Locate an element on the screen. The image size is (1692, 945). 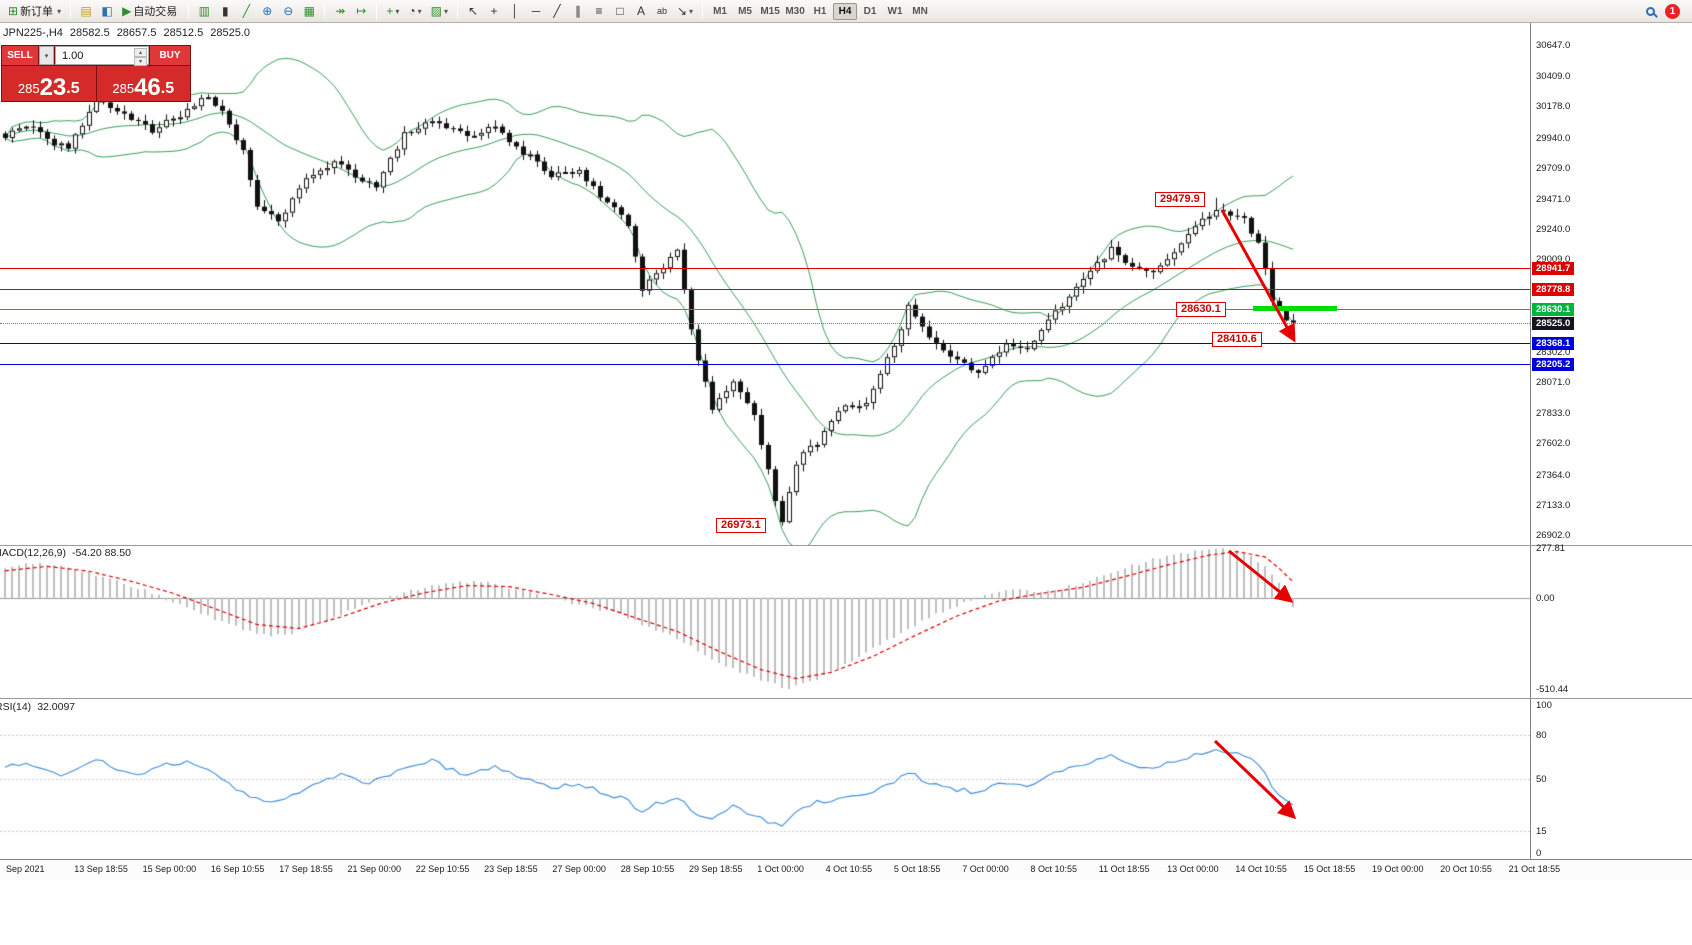
tile-windows-icon: ▦ is located at coordinates (309, 11).